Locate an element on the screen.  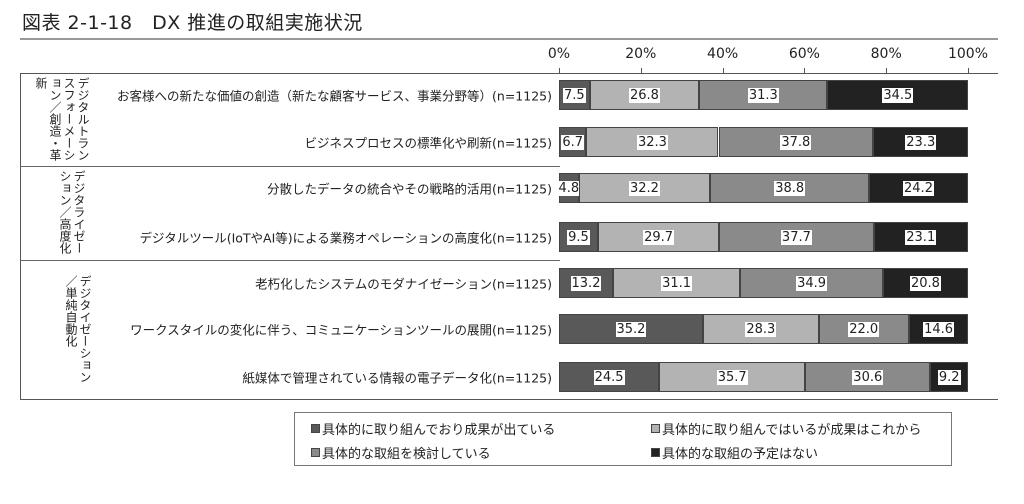
data-label: 26.8 is located at coordinates (644, 95).